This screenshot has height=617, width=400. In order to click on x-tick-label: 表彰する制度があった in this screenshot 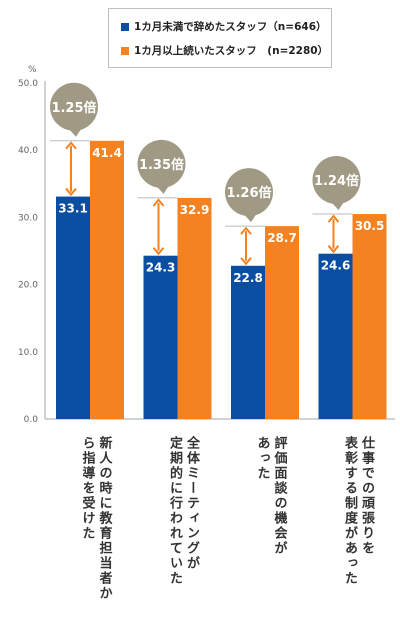, I will do `click(350, 510)`.